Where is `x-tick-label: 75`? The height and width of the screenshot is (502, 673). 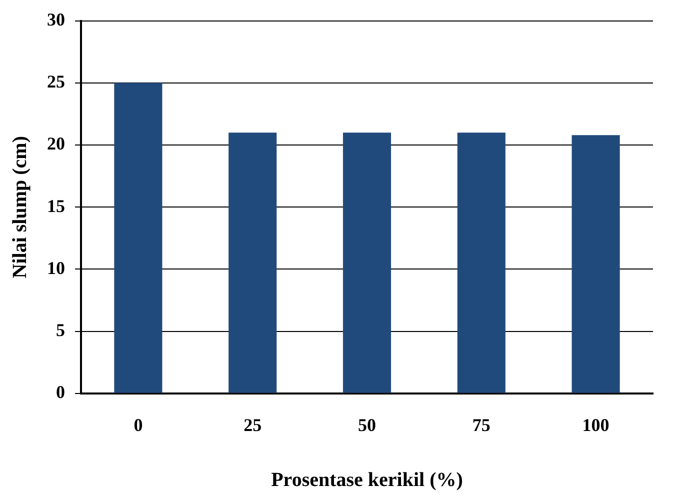 x-tick-label: 75 is located at coordinates (481, 424).